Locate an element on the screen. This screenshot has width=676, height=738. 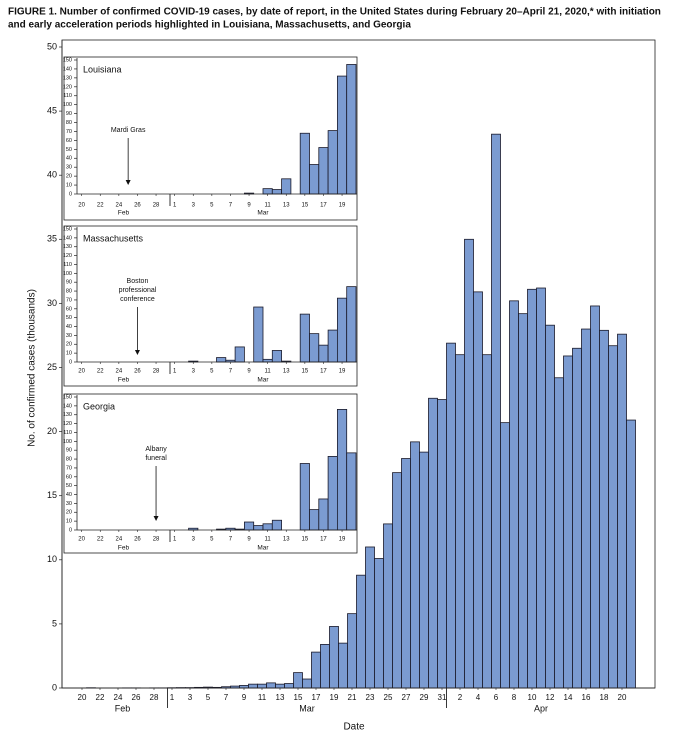
month-label: Feb is located at coordinates (124, 213).